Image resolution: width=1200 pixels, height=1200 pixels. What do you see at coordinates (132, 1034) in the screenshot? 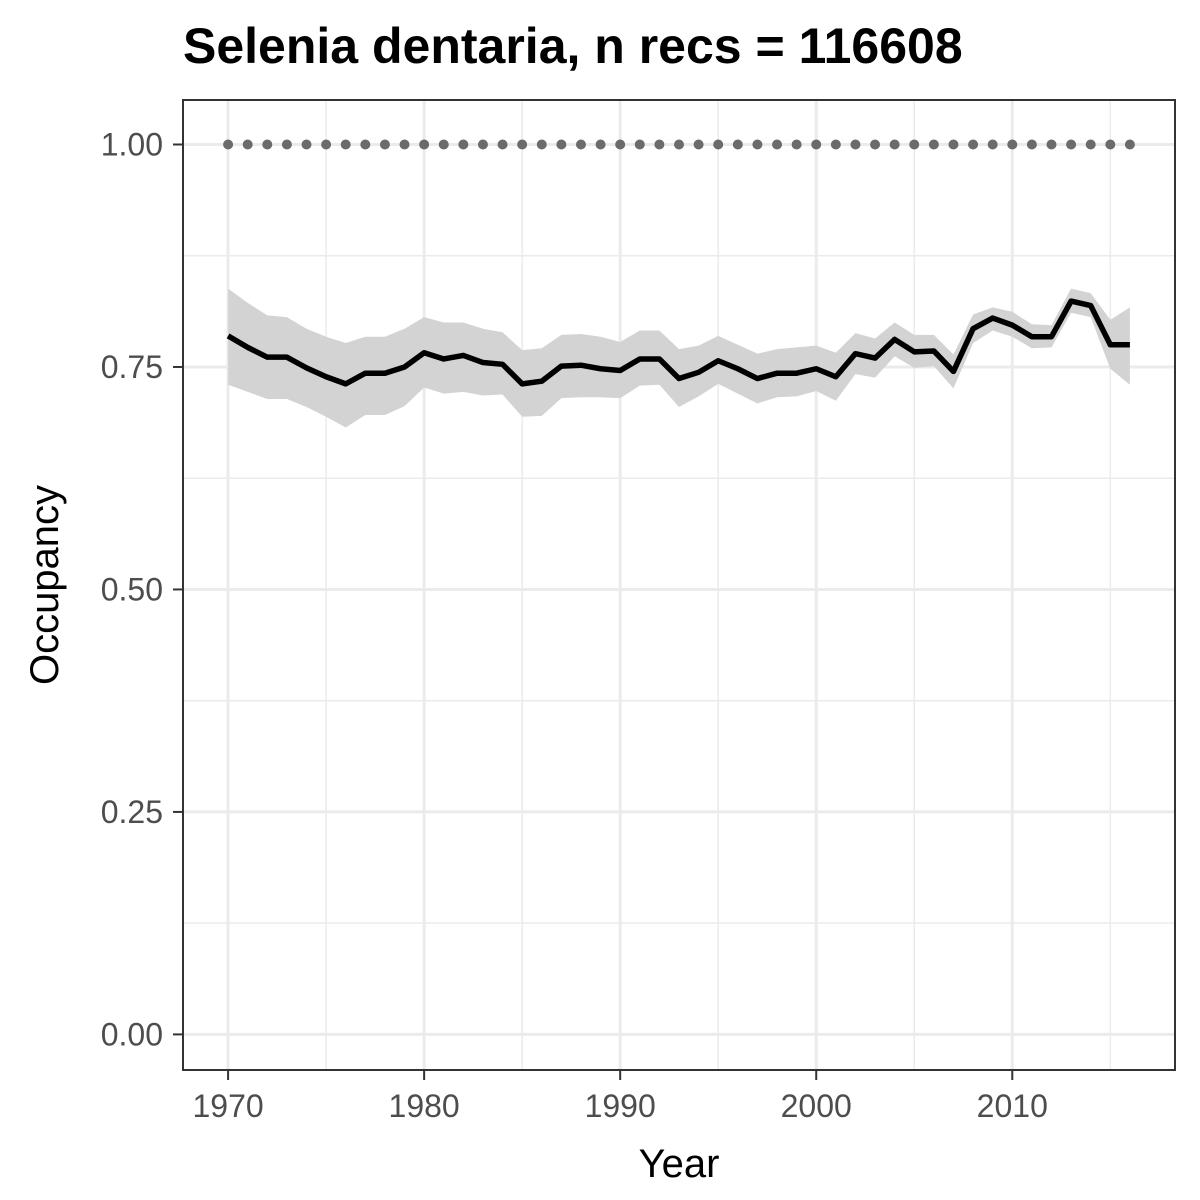
I see `y-tick-label: 0.00` at bounding box center [132, 1034].